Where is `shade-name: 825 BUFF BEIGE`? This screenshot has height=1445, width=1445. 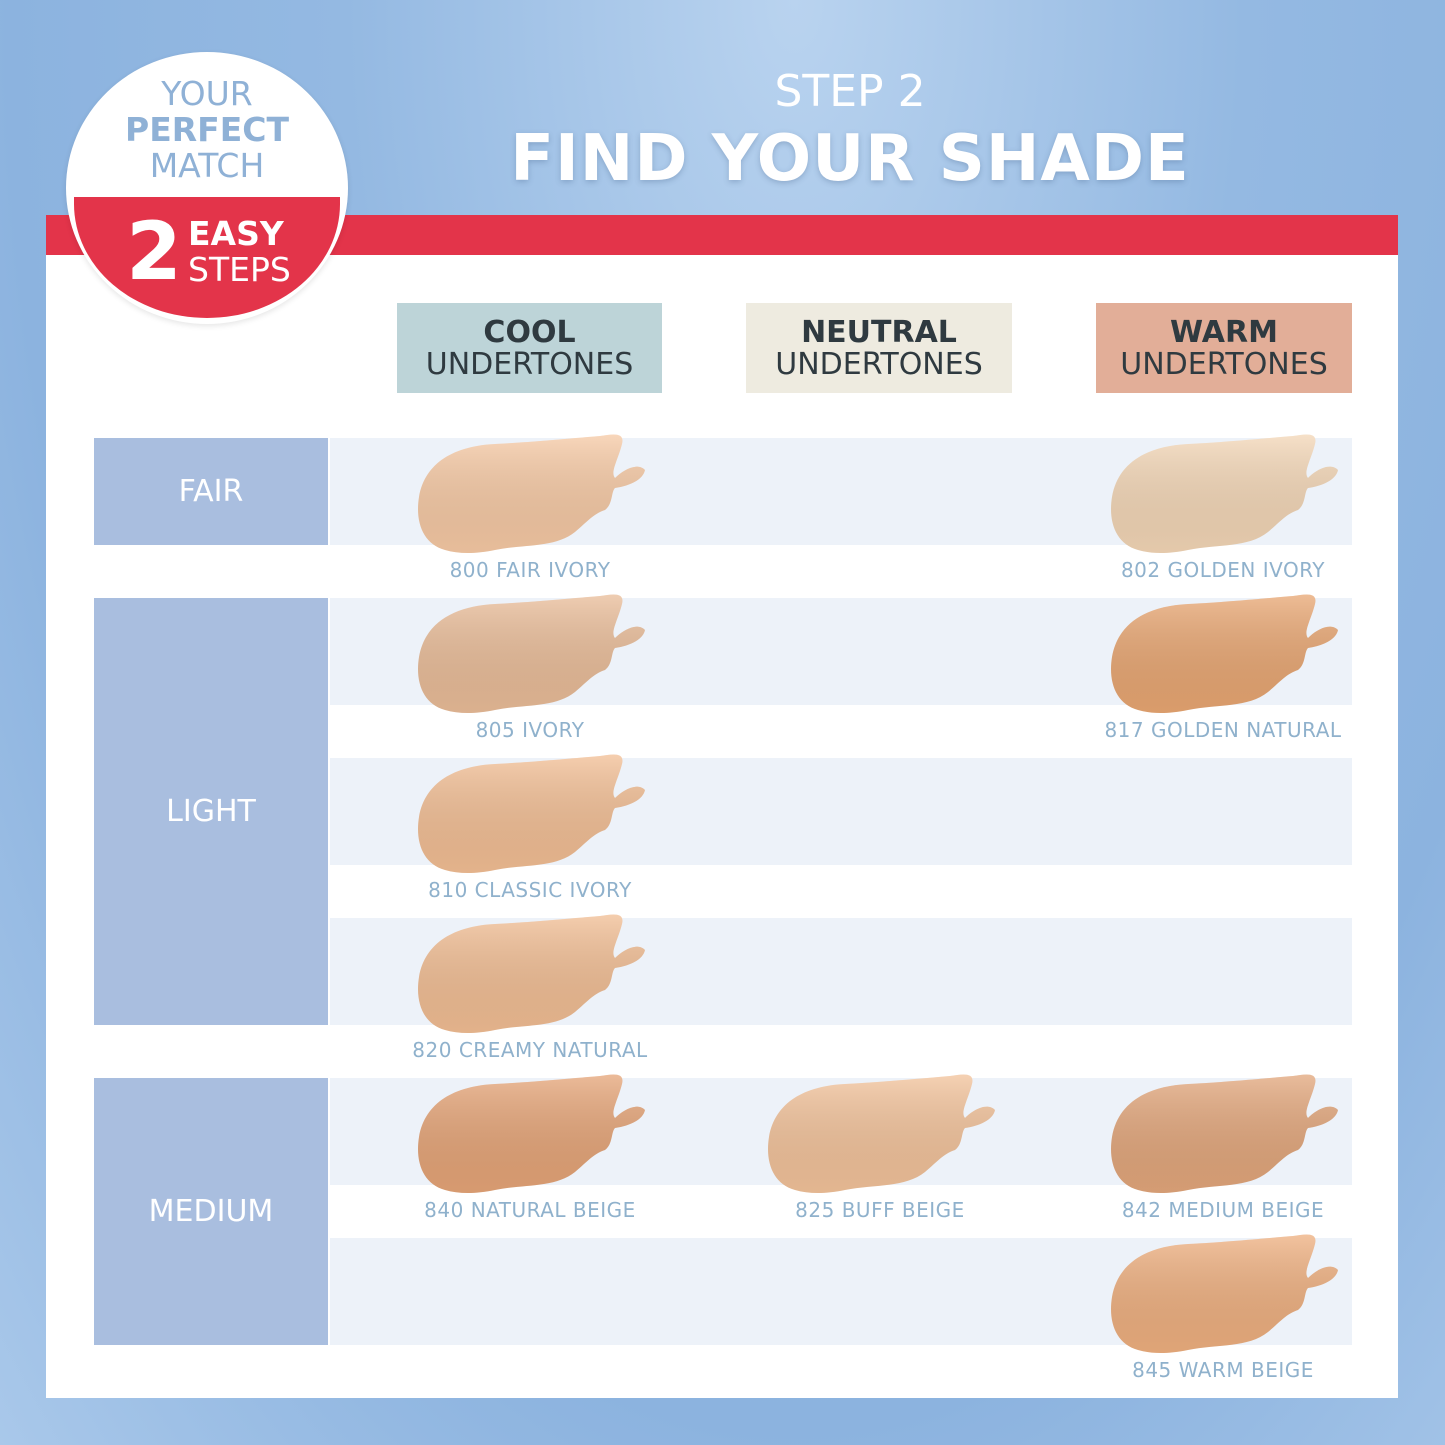 shade-name: 825 BUFF BEIGE is located at coordinates (880, 1210).